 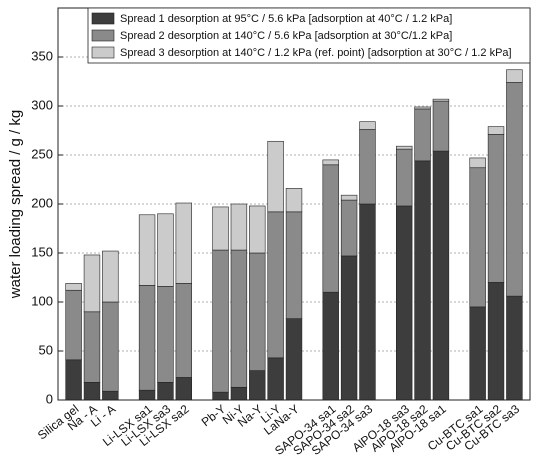 I want to click on y-tick-label: 0, so click(x=49, y=398).